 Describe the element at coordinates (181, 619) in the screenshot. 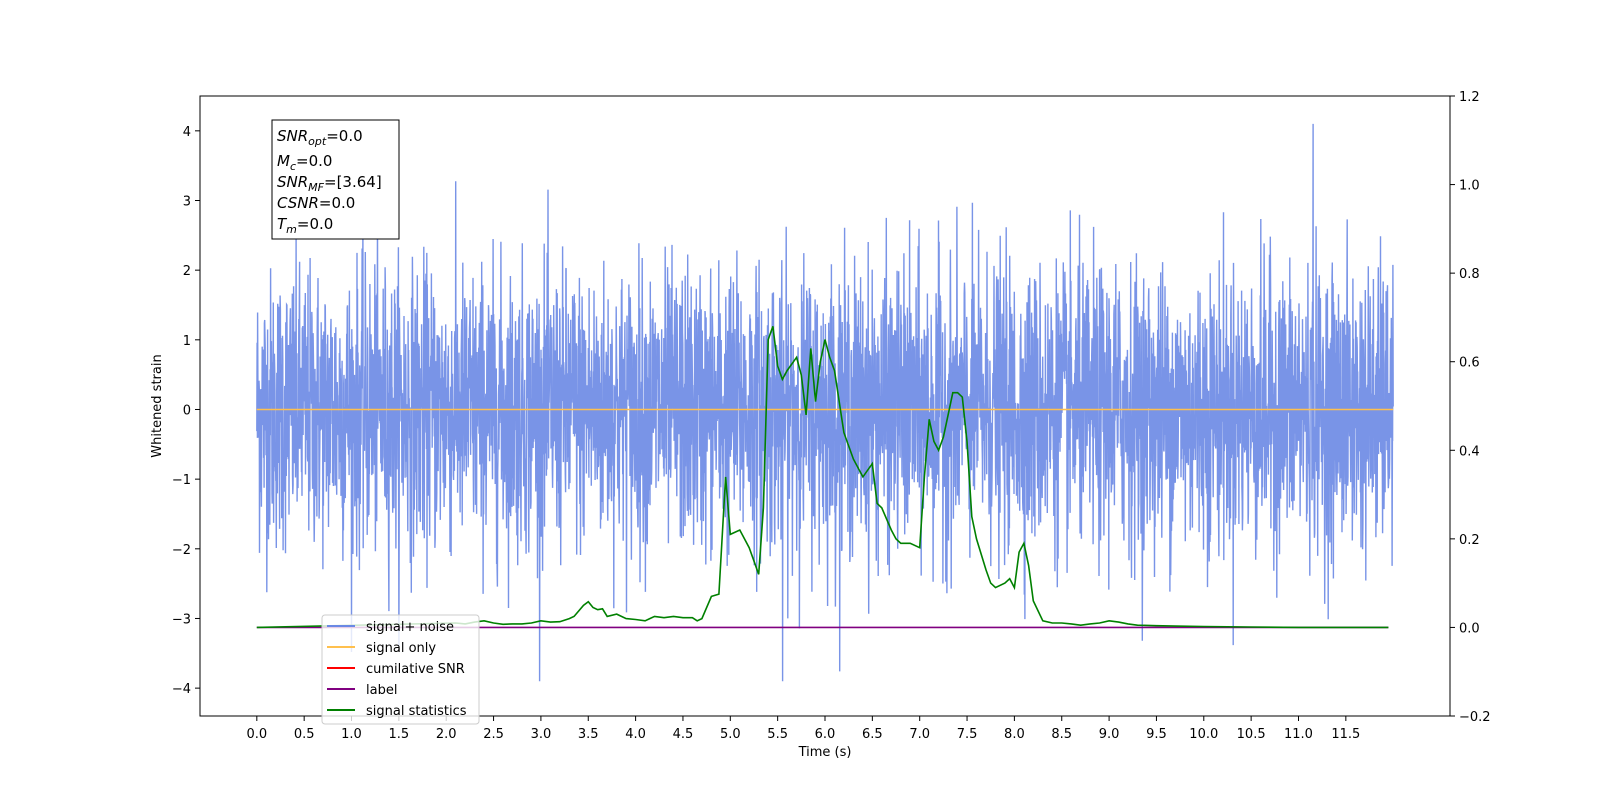

I see `y-tick-label-left: −3` at that location.